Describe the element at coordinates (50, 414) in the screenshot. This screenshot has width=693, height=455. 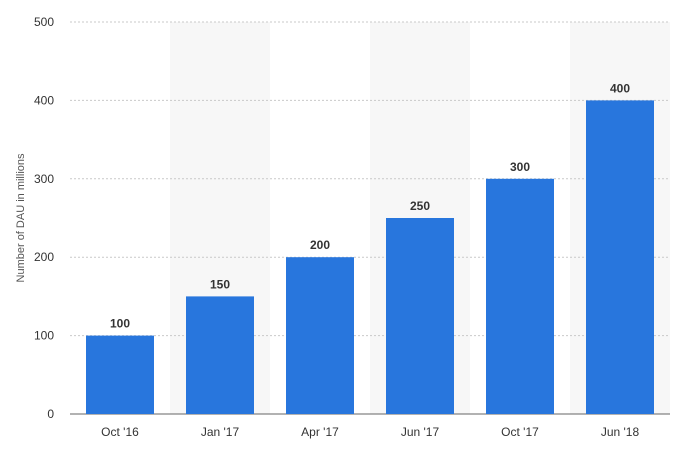
I see `y-tick-label: 0` at that location.